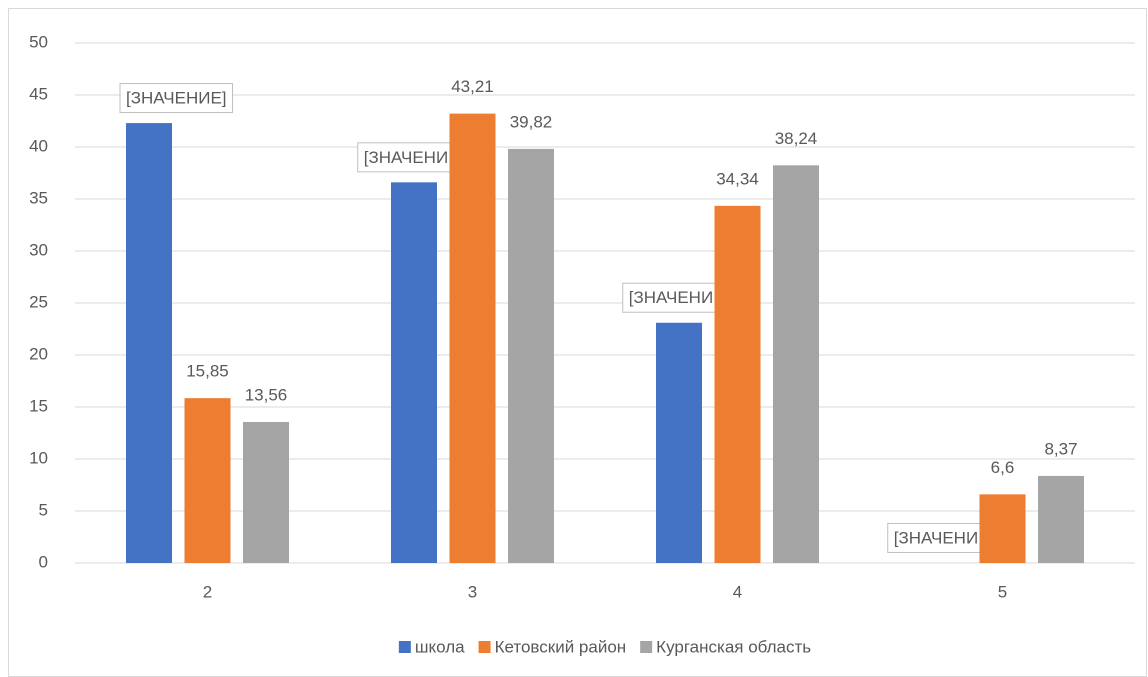  Describe the element at coordinates (796, 138) in the screenshot. I see `data-label: 38,24` at that location.